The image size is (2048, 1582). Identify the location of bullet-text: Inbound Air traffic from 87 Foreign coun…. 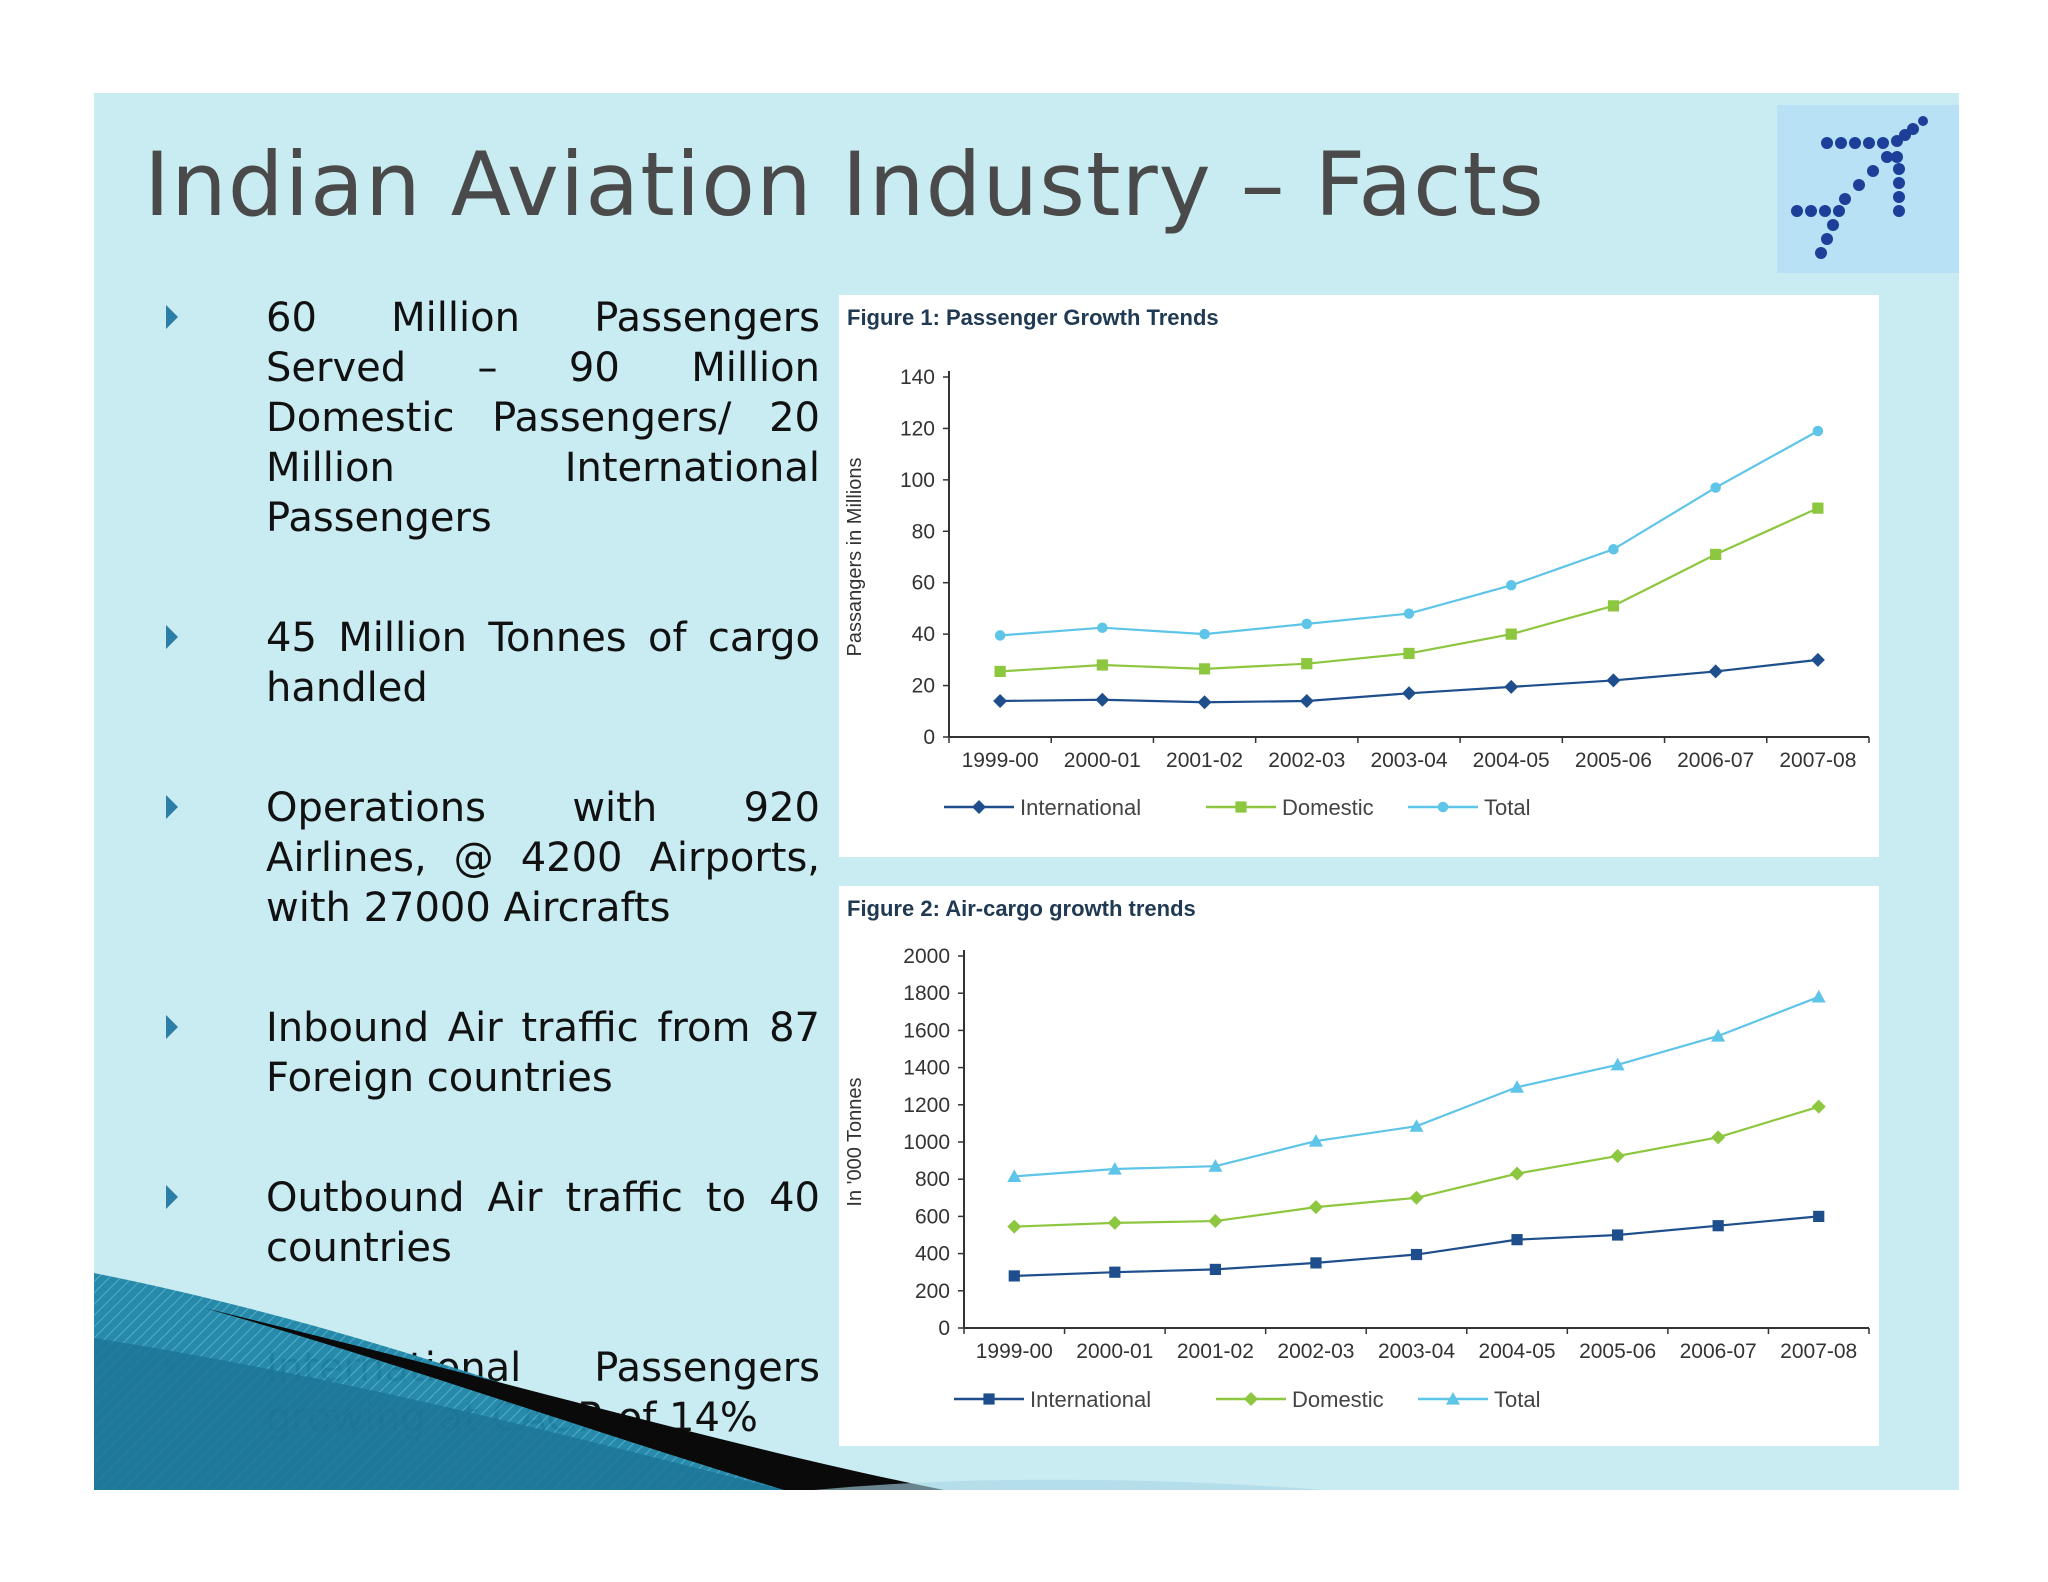
(543, 1053).